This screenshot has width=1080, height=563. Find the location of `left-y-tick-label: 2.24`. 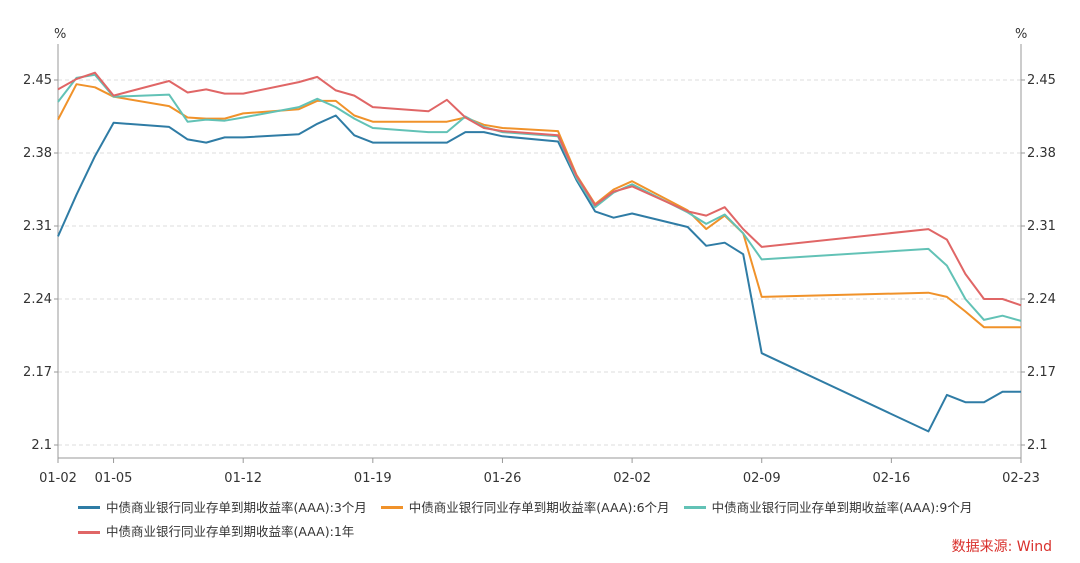

left-y-tick-label: 2.24 is located at coordinates (37, 299).